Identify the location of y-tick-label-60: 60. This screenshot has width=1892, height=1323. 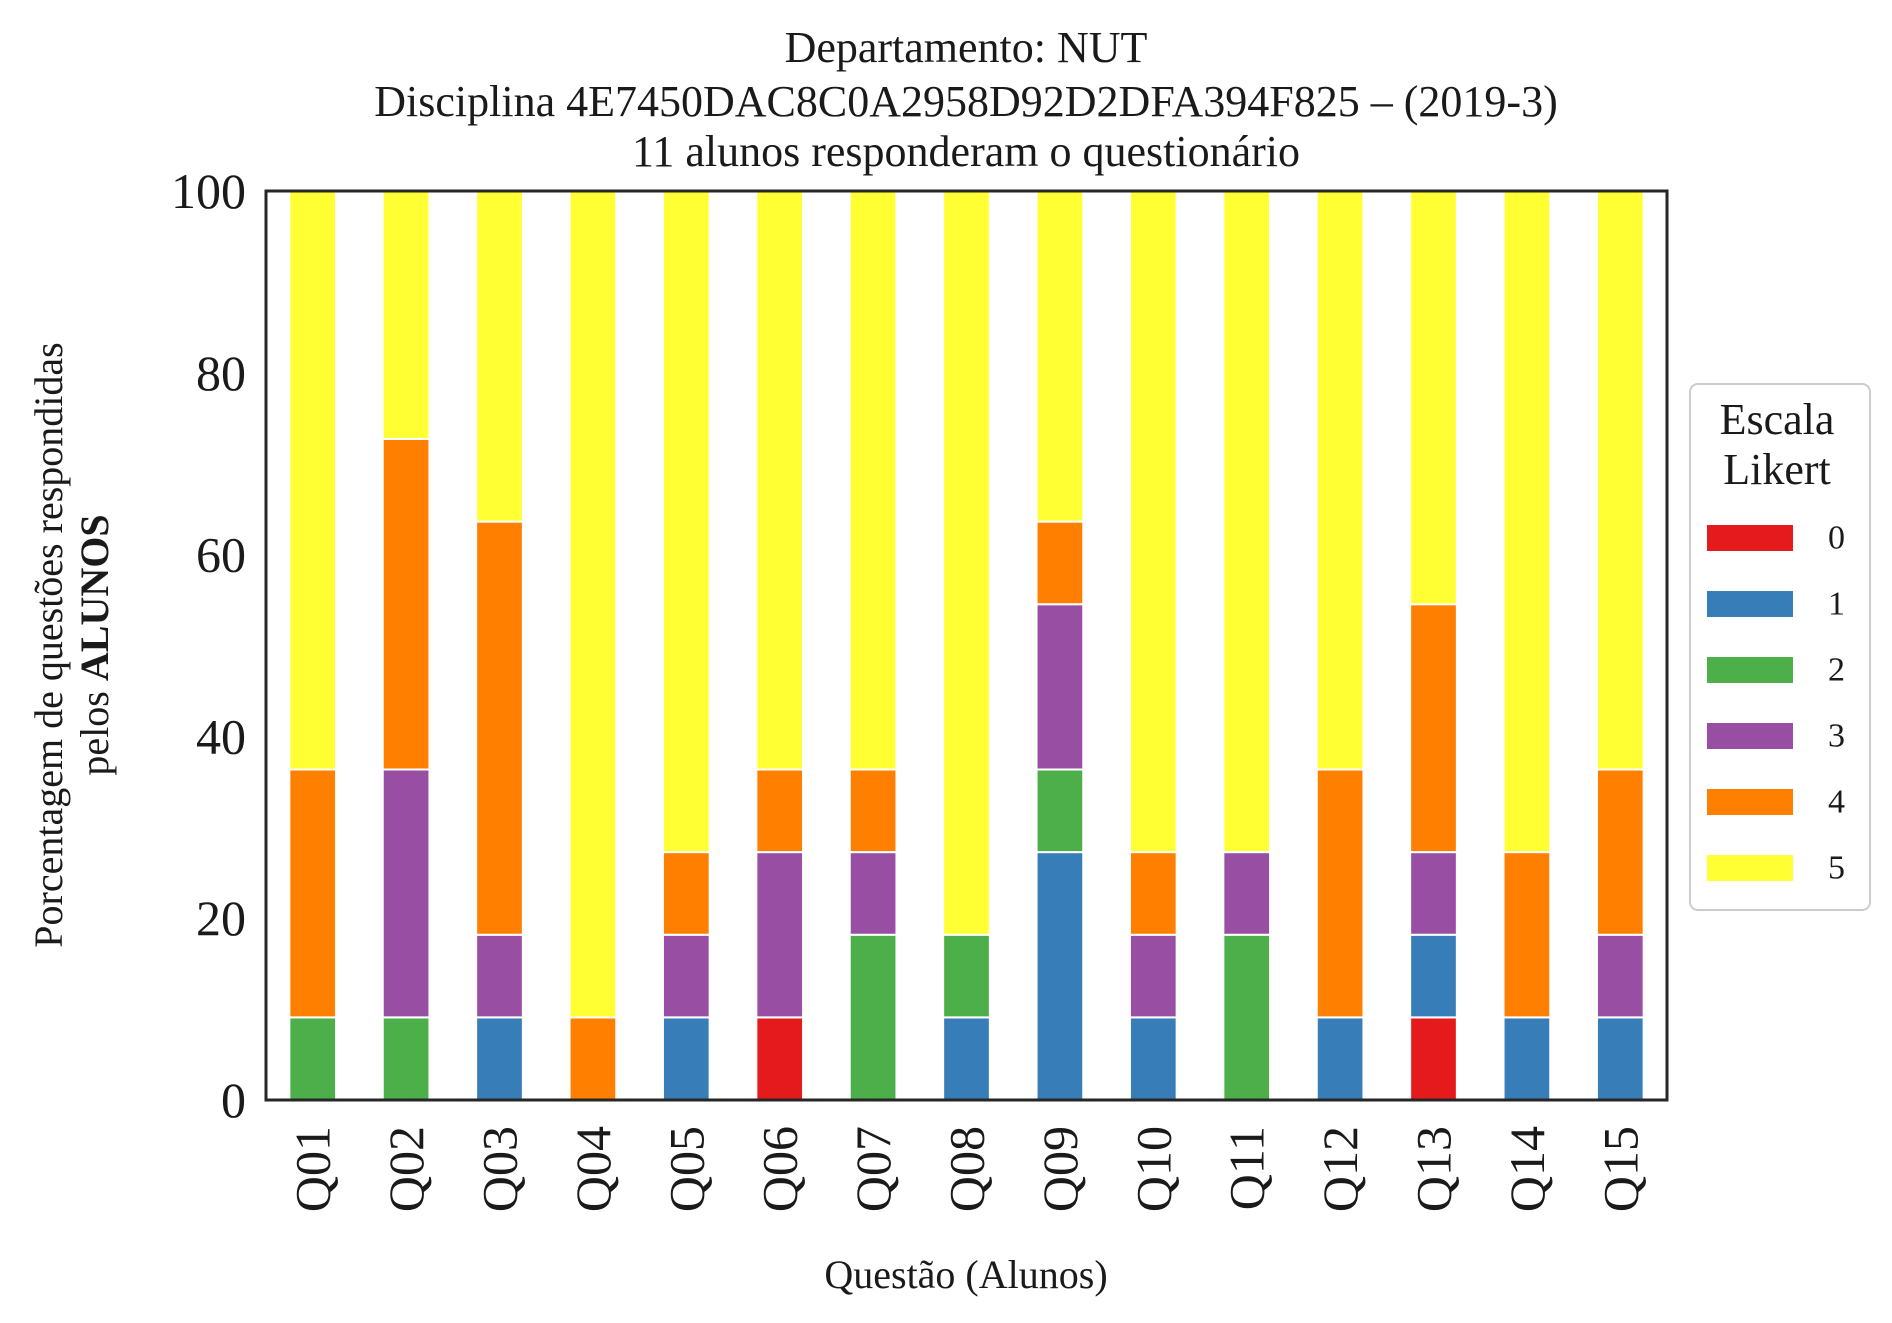
(221, 555).